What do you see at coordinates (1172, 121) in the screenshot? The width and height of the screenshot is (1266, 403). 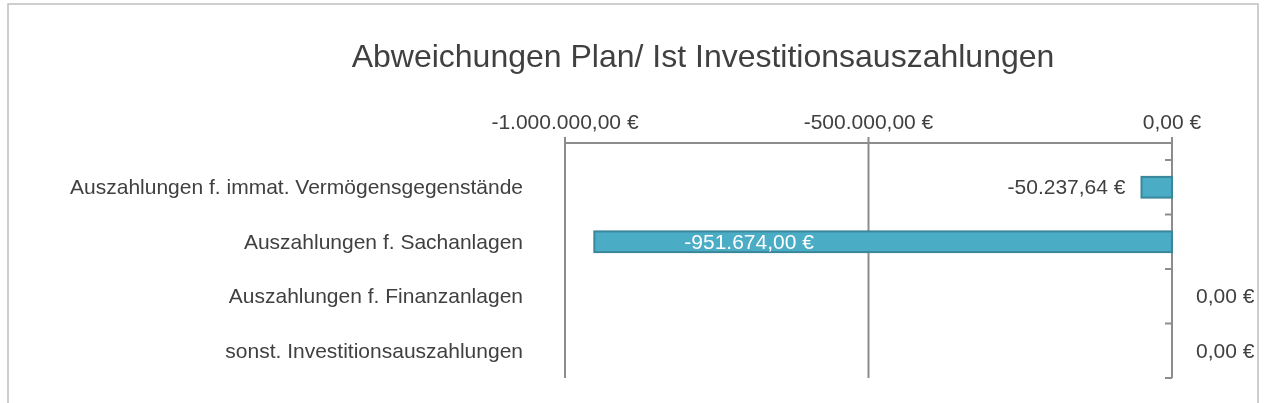 I see `x-tick-label: 0,00 €` at bounding box center [1172, 121].